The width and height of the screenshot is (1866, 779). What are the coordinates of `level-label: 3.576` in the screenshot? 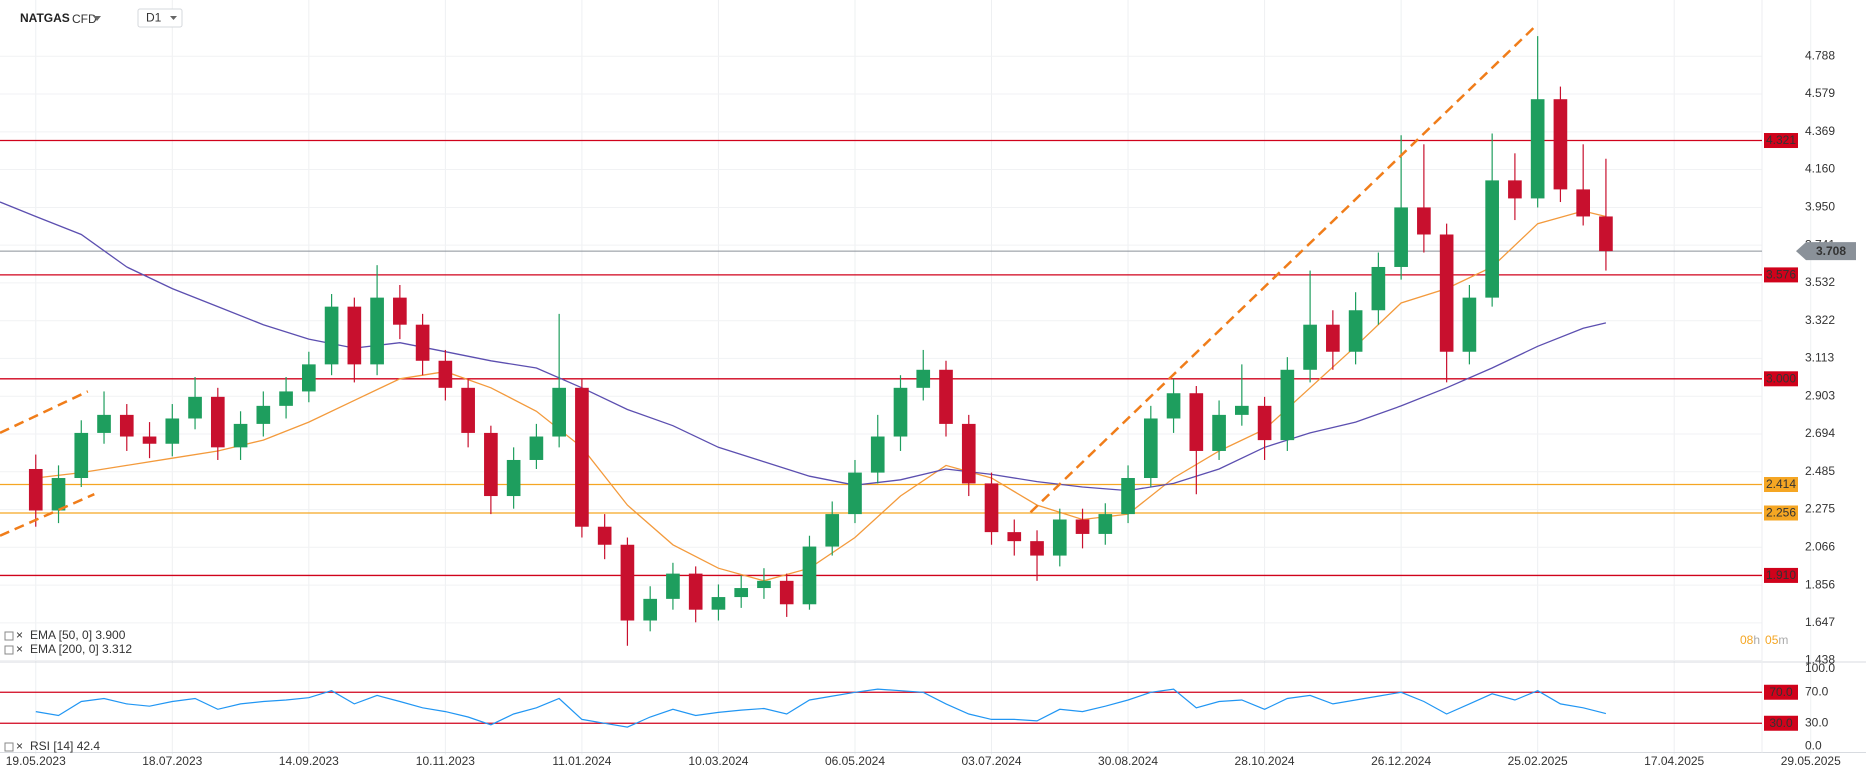 It's located at (1781, 275).